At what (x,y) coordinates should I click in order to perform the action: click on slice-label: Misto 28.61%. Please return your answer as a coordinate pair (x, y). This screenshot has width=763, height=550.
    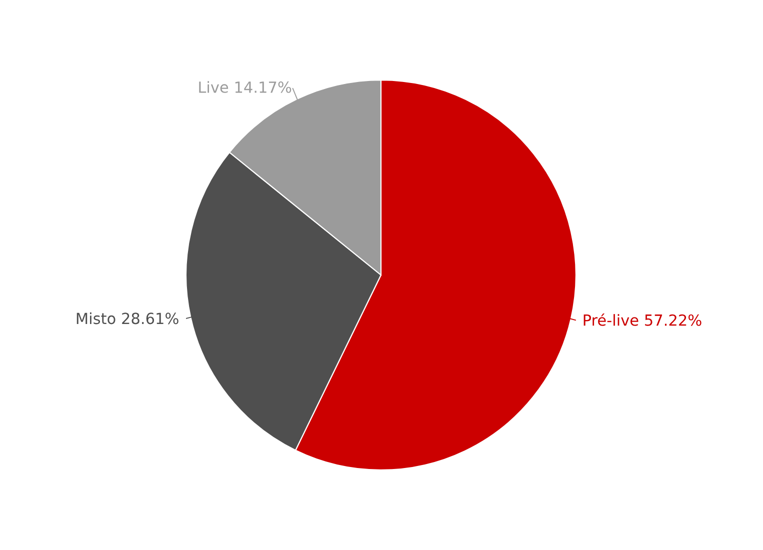
    Looking at the image, I should click on (127, 318).